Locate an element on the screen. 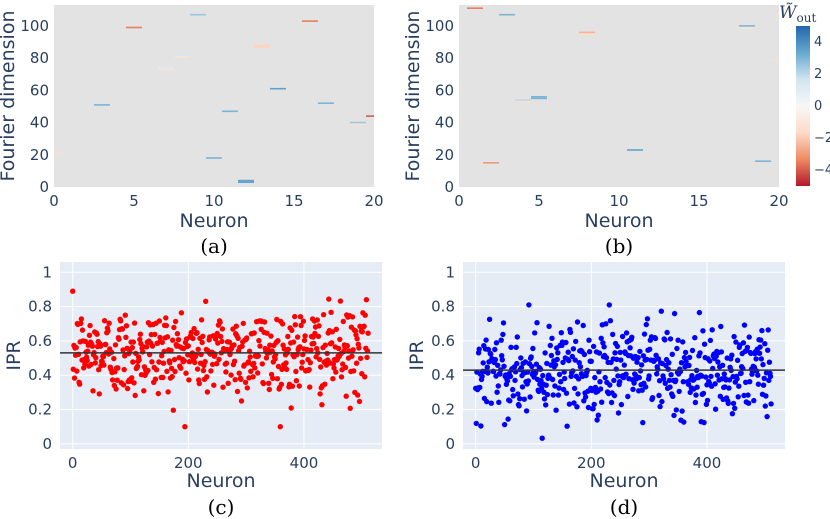  colorbar-tick: −4 is located at coordinates (822, 170).